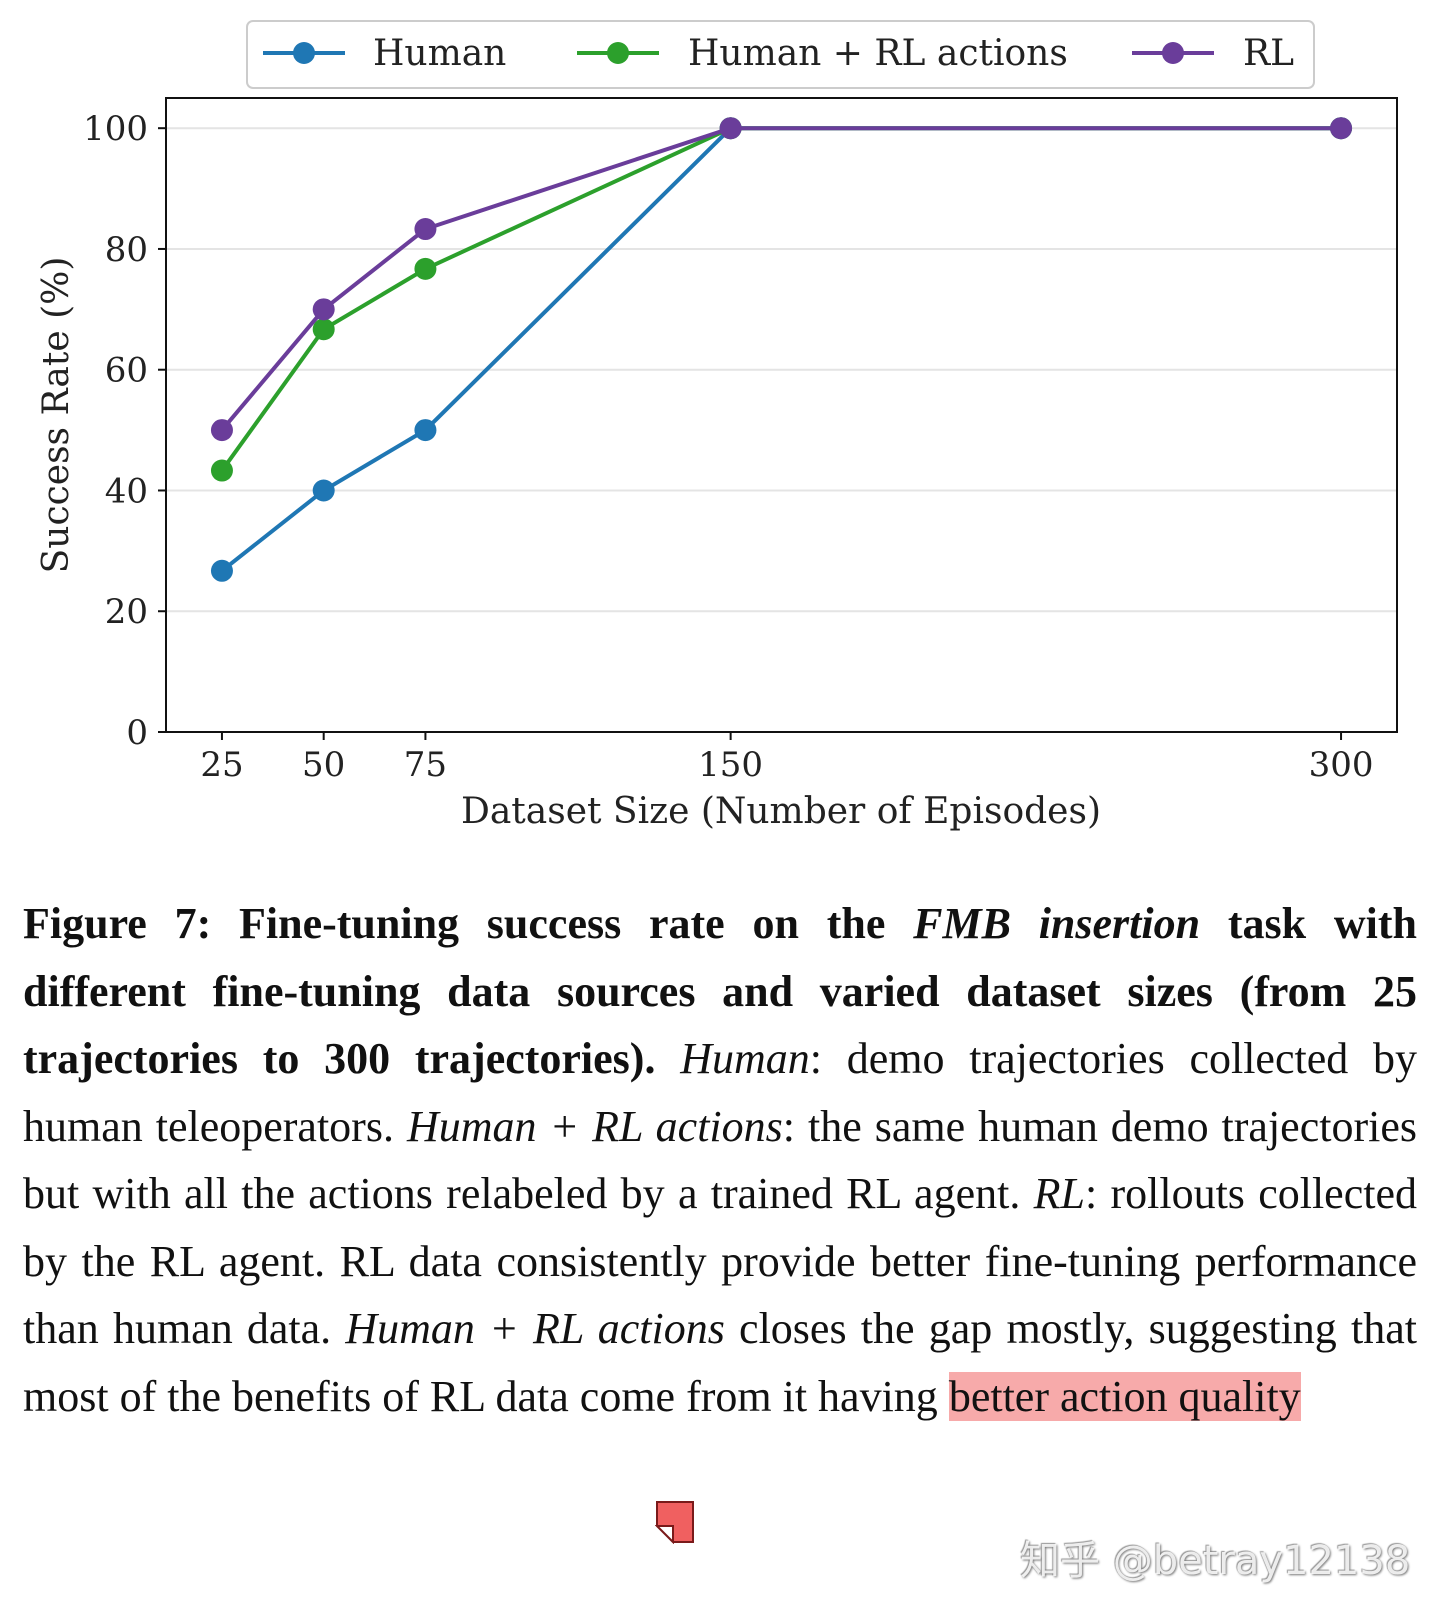 This screenshot has width=1440, height=1619. What do you see at coordinates (1059, 1193) in the screenshot?
I see `caption-italic-3: RL` at bounding box center [1059, 1193].